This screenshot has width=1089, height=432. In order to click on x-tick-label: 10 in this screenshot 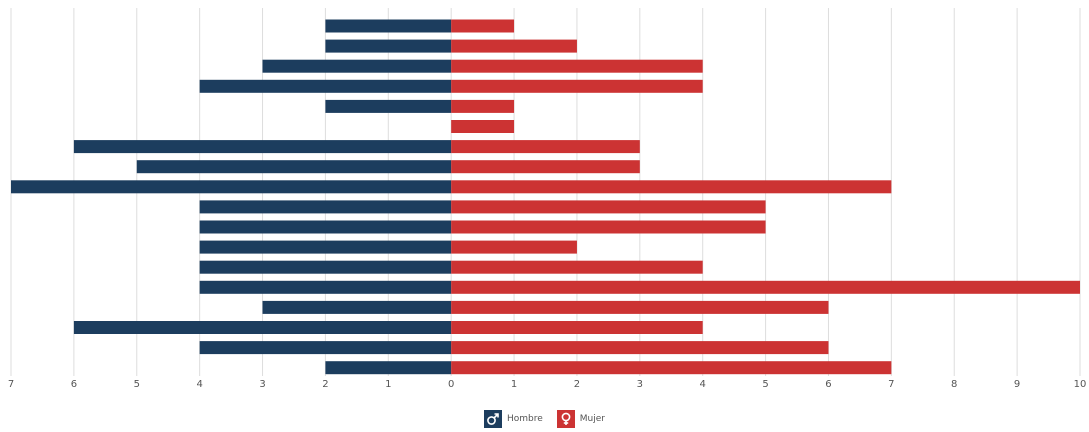, I will do `click(1080, 384)`.